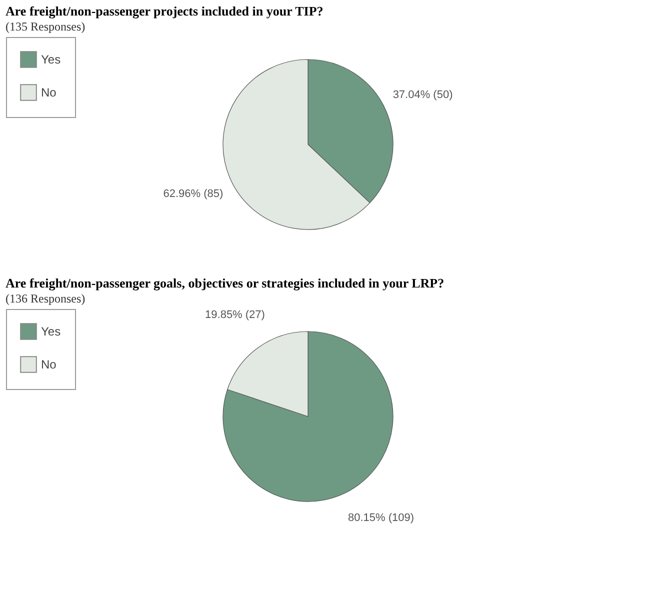 The height and width of the screenshot is (615, 664). What do you see at coordinates (46, 27) in the screenshot?
I see `chart-subtitle: (135 Responses)` at bounding box center [46, 27].